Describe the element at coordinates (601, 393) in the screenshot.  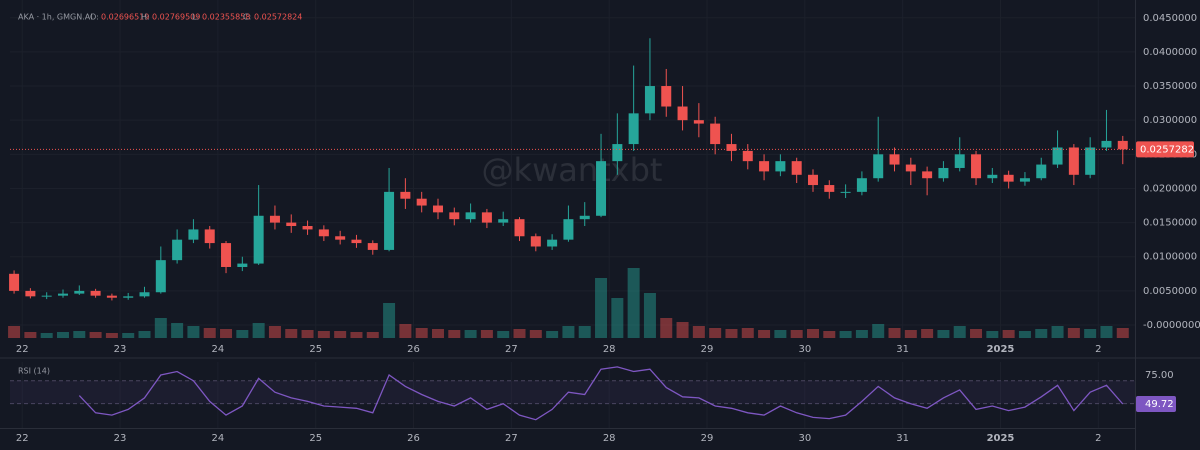
I see `rsi-line` at that location.